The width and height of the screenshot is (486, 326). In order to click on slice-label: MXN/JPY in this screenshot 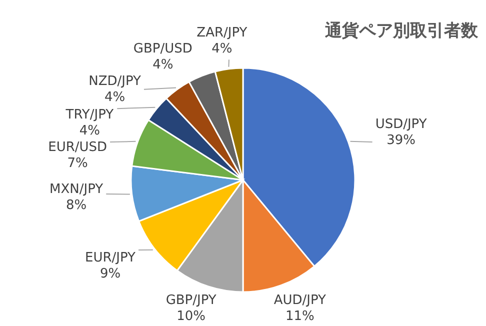, I will do `click(77, 190)`.